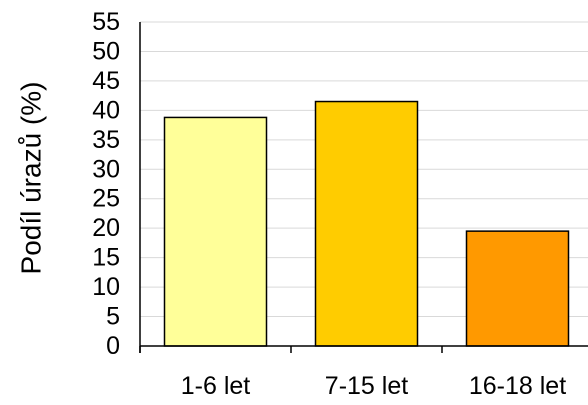 The width and height of the screenshot is (588, 405). Describe the element at coordinates (113, 317) in the screenshot. I see `y-tick-label: 5` at that location.